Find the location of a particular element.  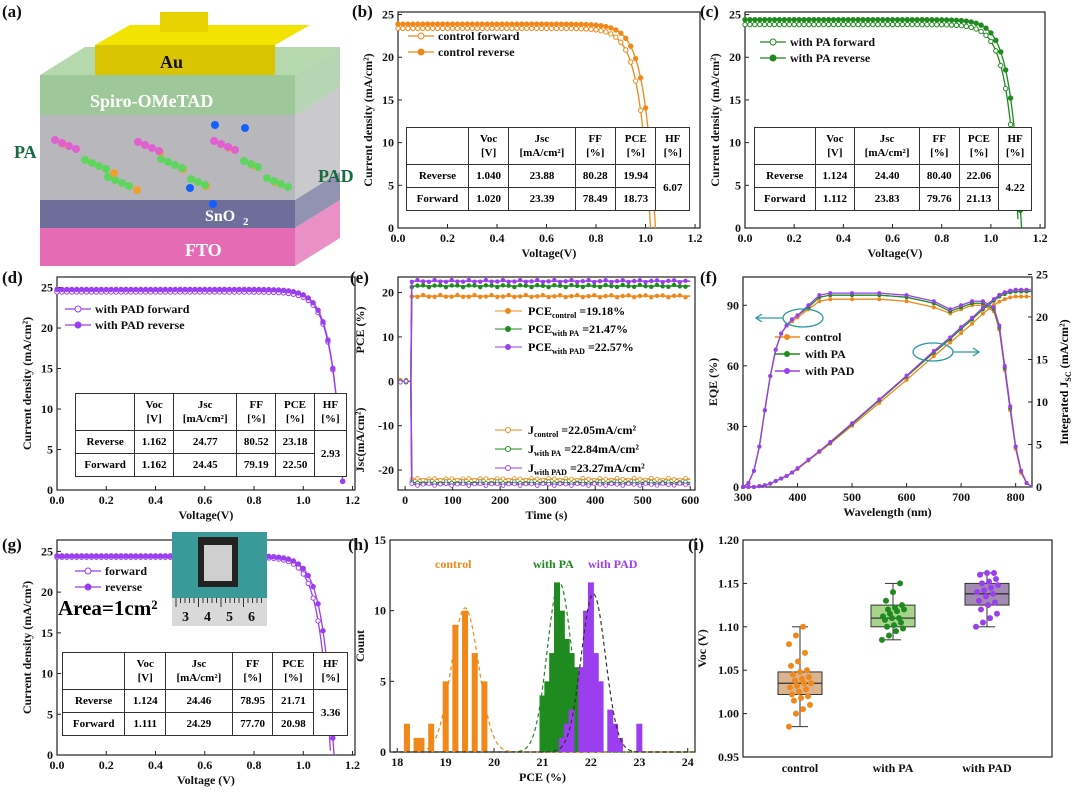

ion-dot is located at coordinates (190, 188).